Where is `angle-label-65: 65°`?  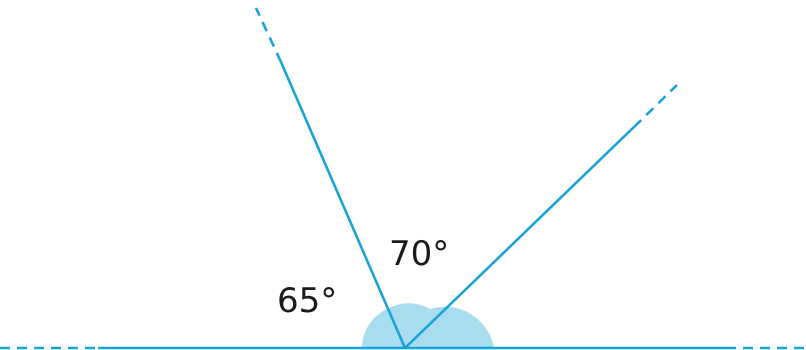 angle-label-65: 65° is located at coordinates (307, 301).